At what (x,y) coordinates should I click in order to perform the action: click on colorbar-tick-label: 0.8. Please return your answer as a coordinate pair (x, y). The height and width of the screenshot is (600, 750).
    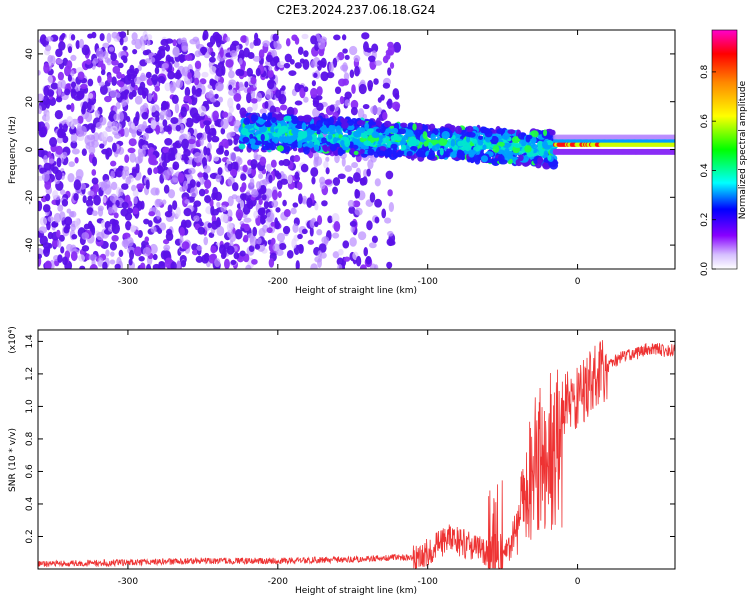
    Looking at the image, I should click on (705, 71).